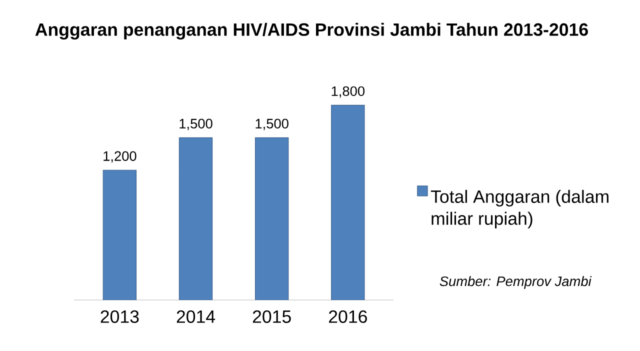 The width and height of the screenshot is (640, 351). Describe the element at coordinates (519, 209) in the screenshot. I see `legend-label: Total Anggaran (dalam miliar rupiah)` at that location.